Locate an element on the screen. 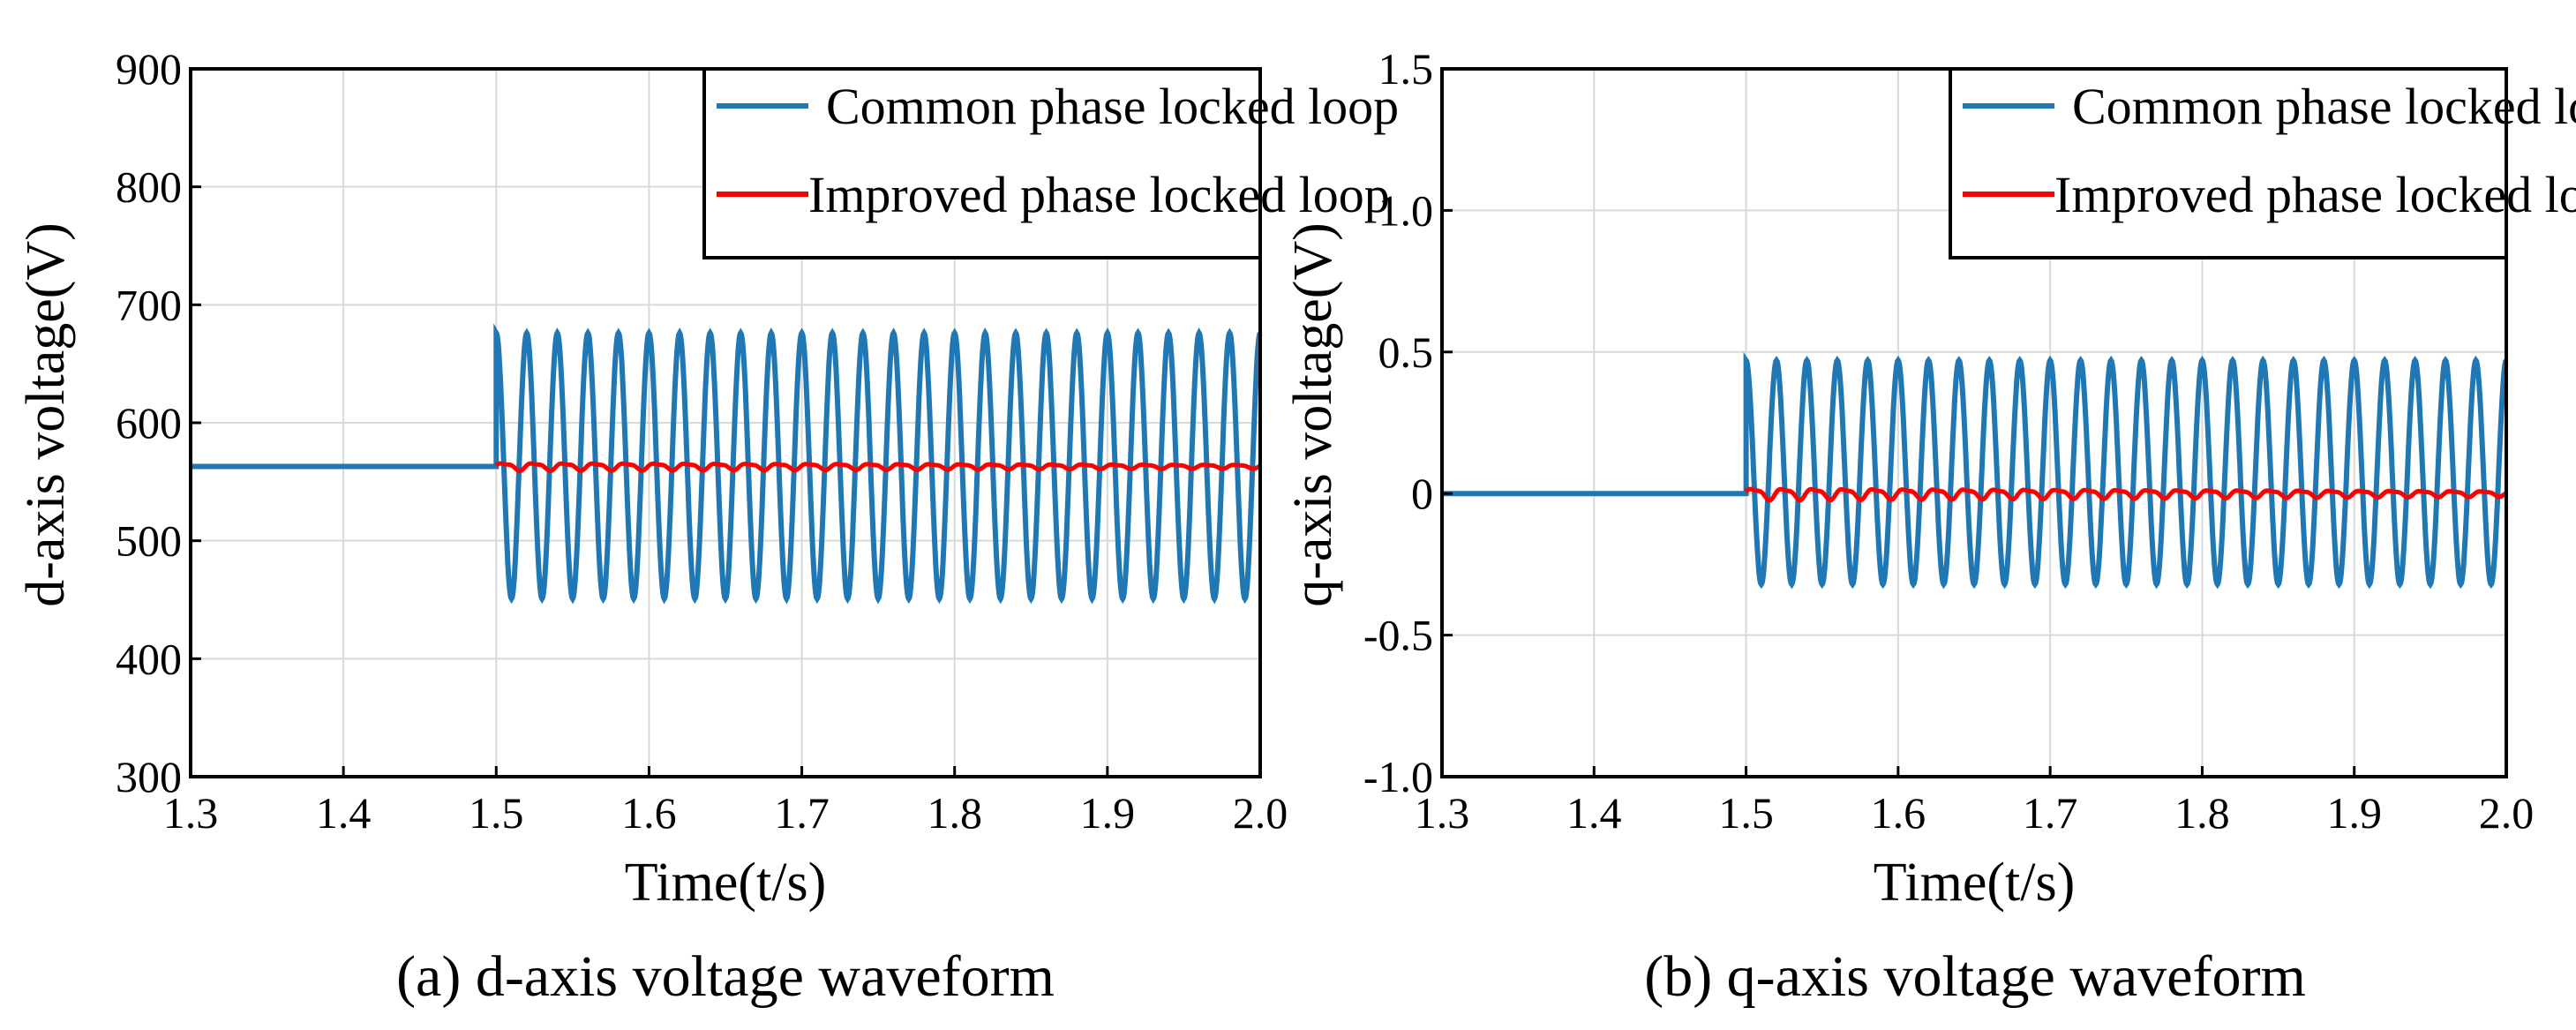 The image size is (2576, 1030). y-axis-title: q-axis voltage(V) is located at coordinates (1313, 414).